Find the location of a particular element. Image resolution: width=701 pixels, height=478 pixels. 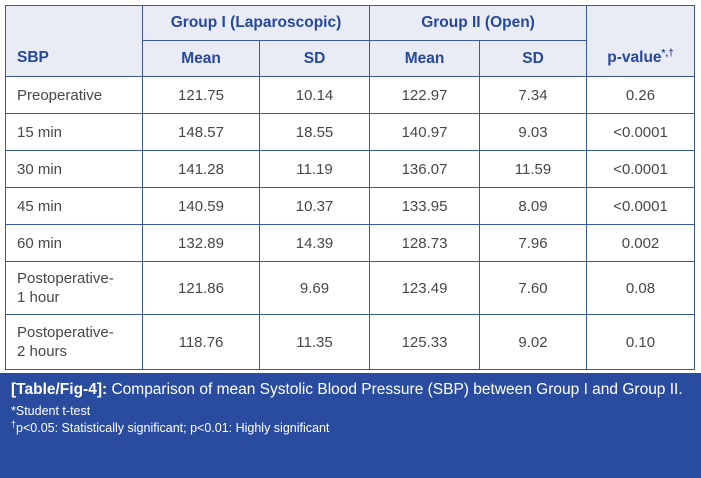

row-label: 30 min is located at coordinates (74, 169).